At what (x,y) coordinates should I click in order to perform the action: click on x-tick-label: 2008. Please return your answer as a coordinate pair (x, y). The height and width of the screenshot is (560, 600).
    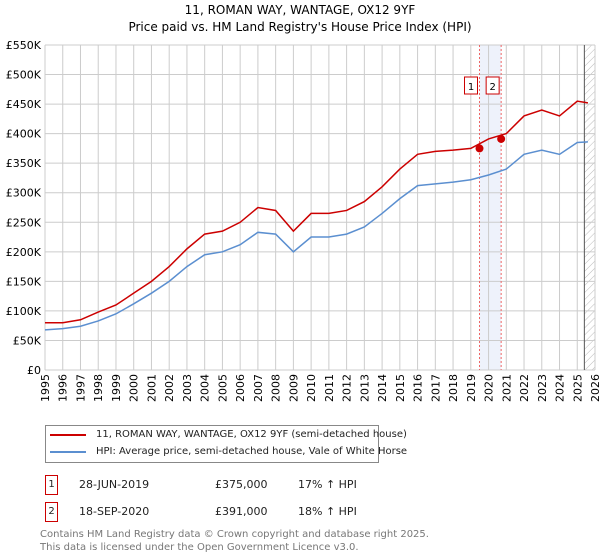
    Looking at the image, I should click on (276, 388).